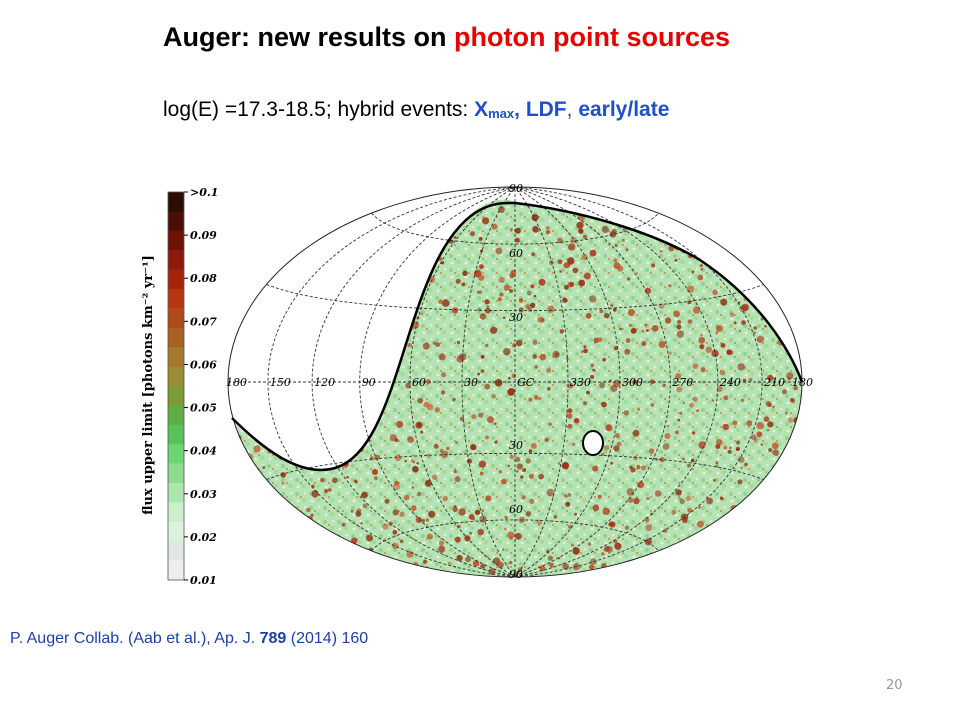  I want to click on lon-label: 240, so click(730, 382).